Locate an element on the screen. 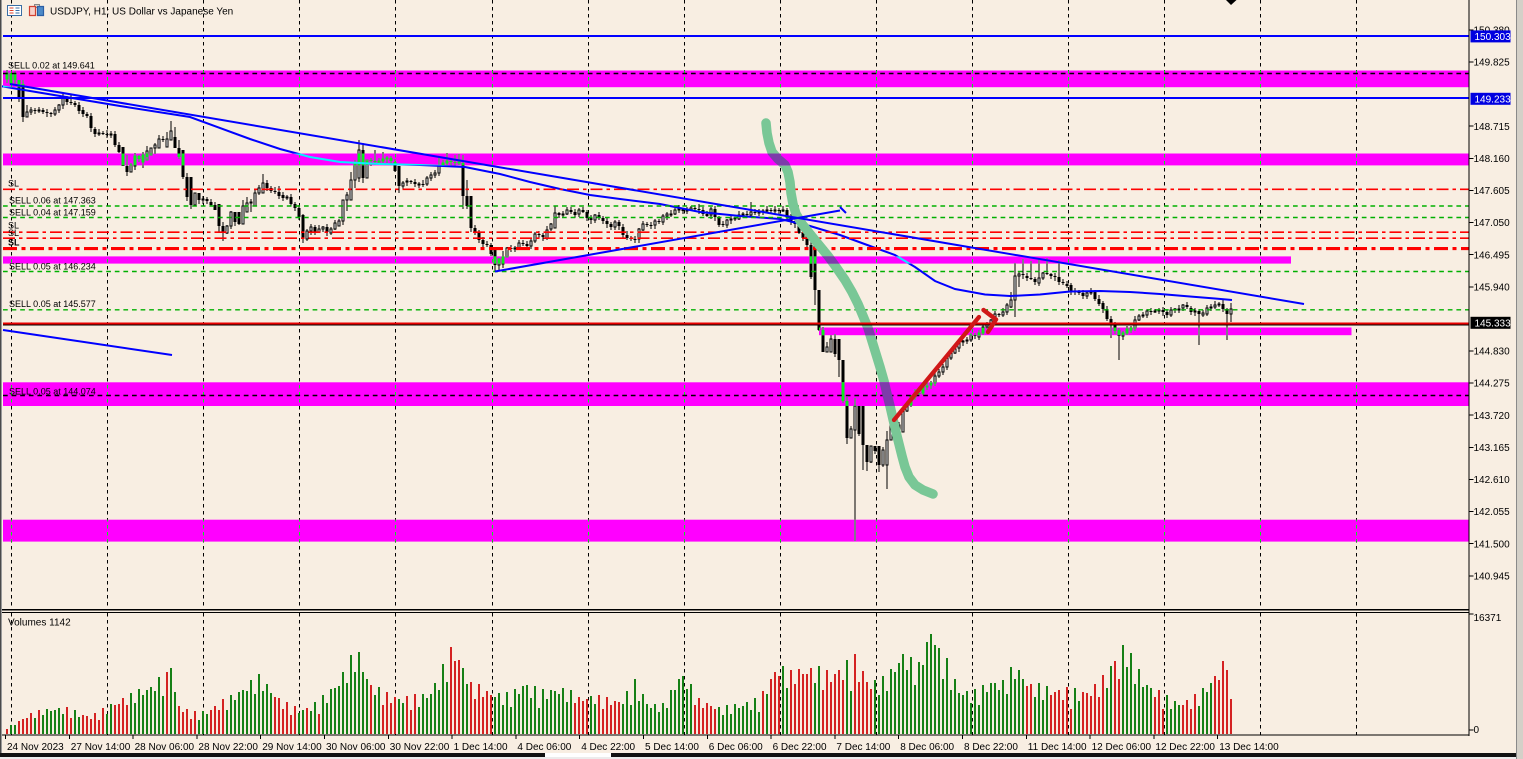 The height and width of the screenshot is (759, 1523). svg-text: 8 Dec 06:00 is located at coordinates (927, 747).